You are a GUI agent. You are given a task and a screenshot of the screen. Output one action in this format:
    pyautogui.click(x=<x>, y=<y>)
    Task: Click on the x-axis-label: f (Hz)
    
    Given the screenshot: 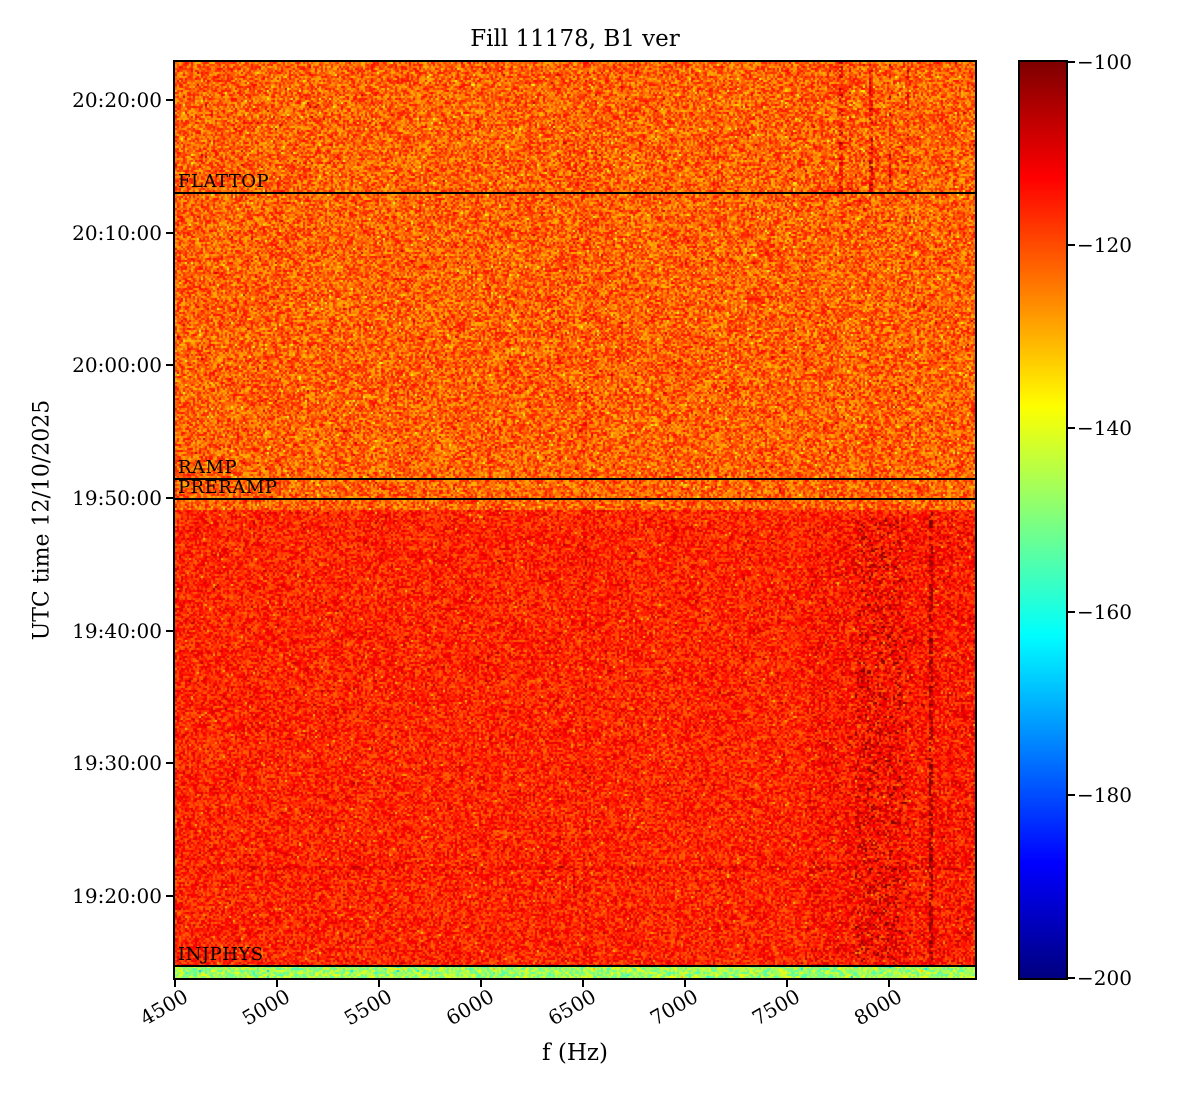 What is the action you would take?
    pyautogui.click(x=575, y=1053)
    